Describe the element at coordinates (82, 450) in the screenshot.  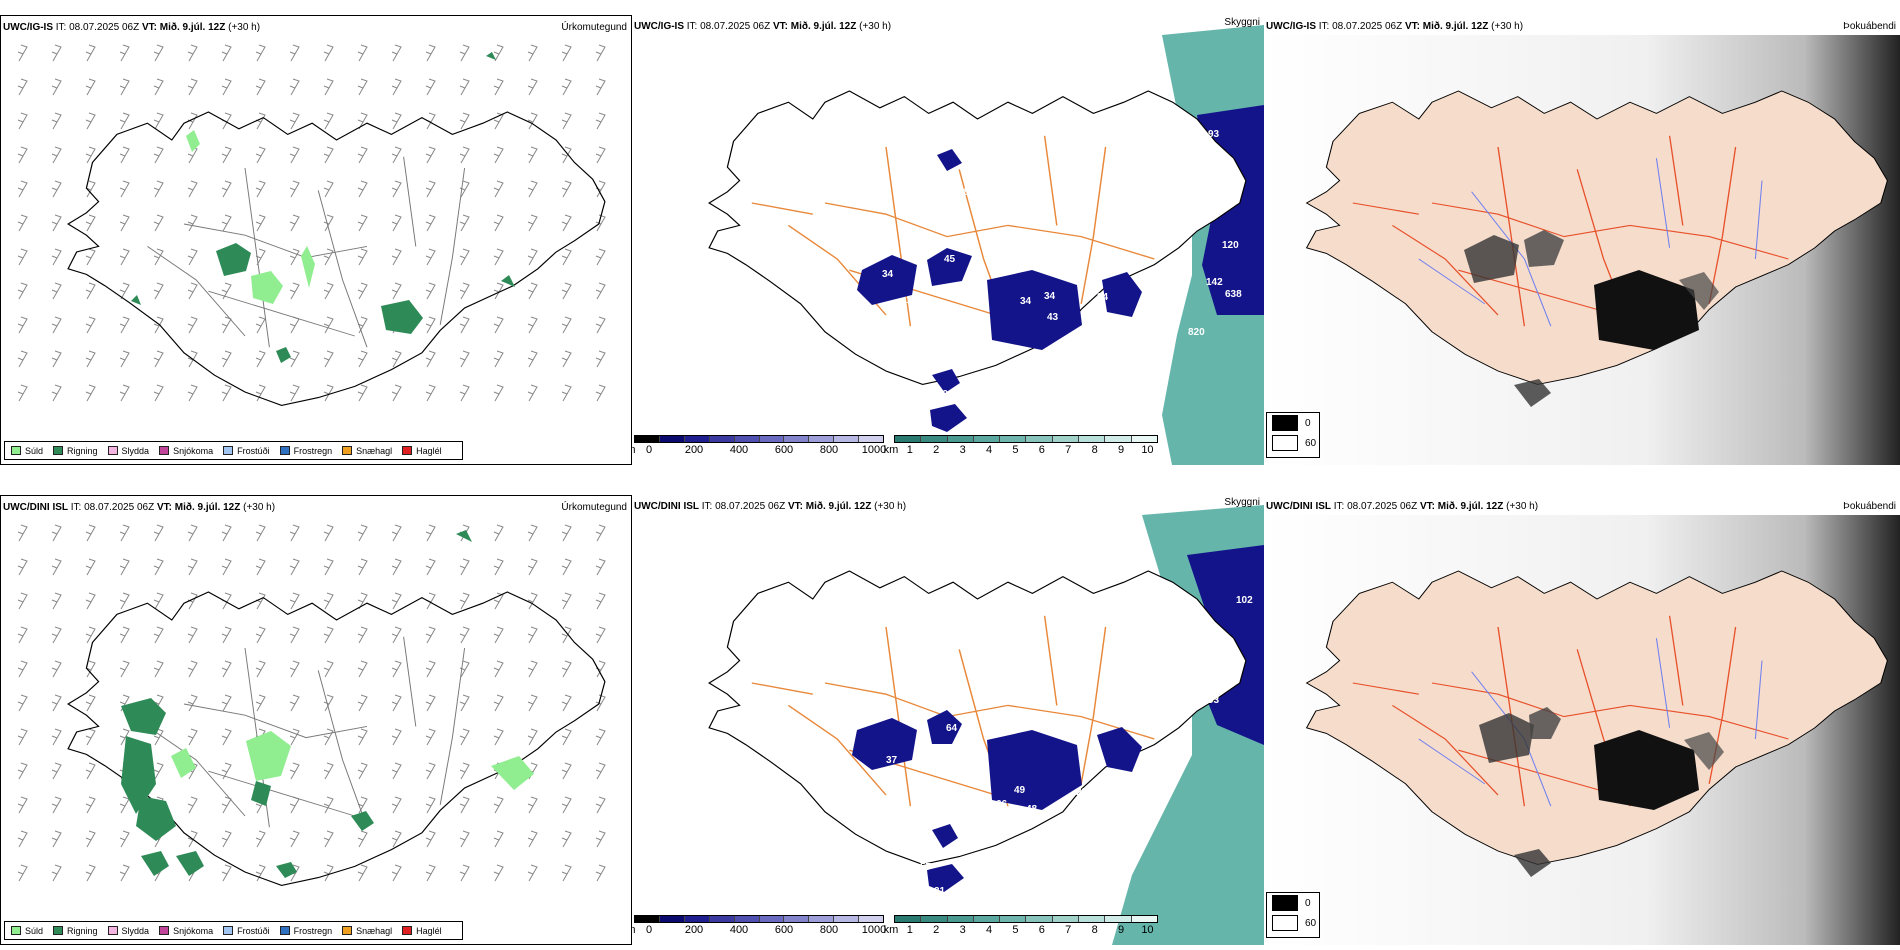
I see `legend-label: Rigning` at that location.